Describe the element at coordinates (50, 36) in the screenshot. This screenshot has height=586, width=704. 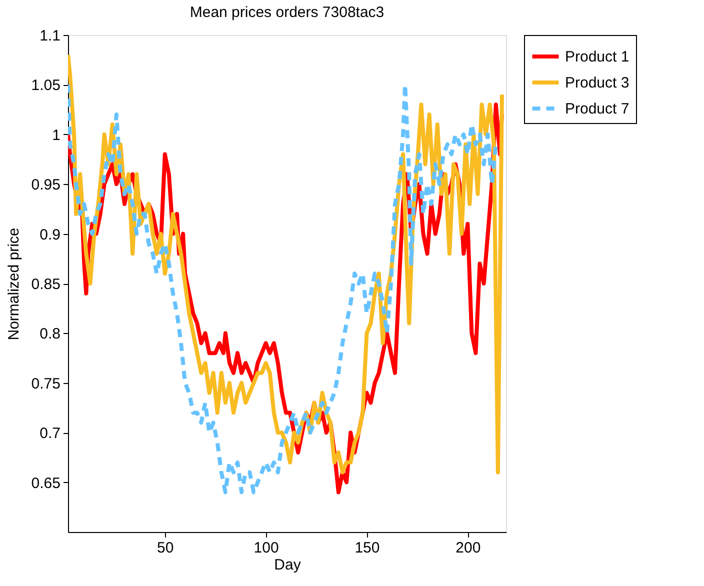
I see `y-tick-label: 1.1` at that location.